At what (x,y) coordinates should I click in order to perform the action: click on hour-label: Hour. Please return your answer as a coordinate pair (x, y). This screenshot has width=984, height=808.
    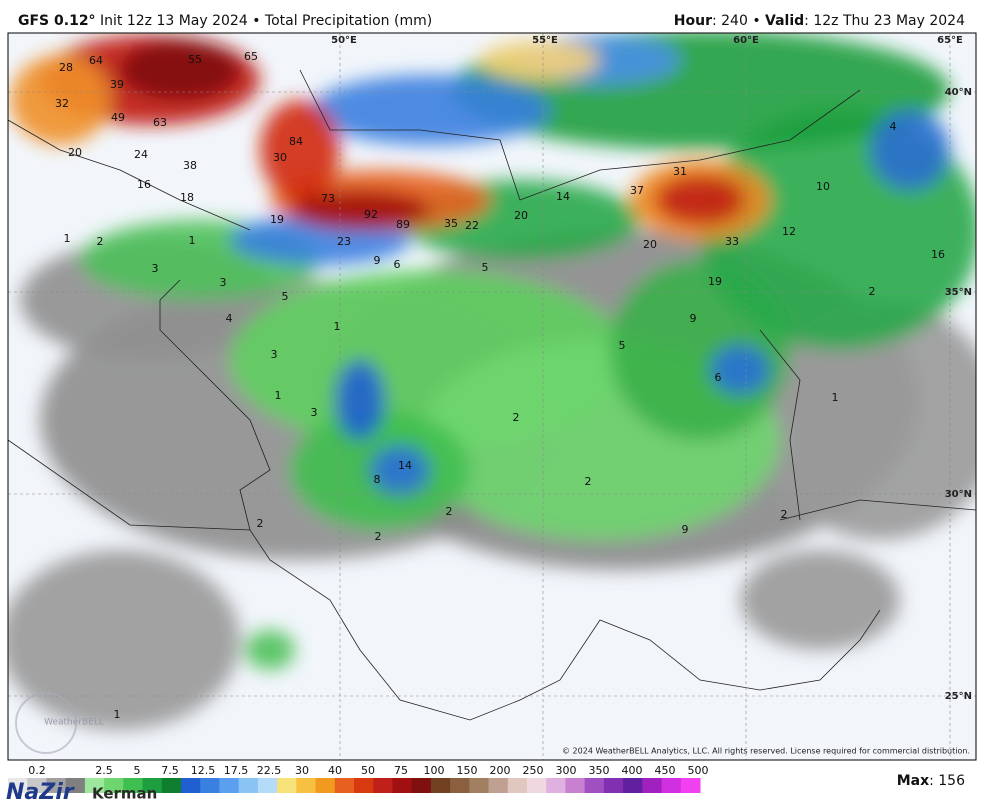
    Looking at the image, I should click on (693, 21).